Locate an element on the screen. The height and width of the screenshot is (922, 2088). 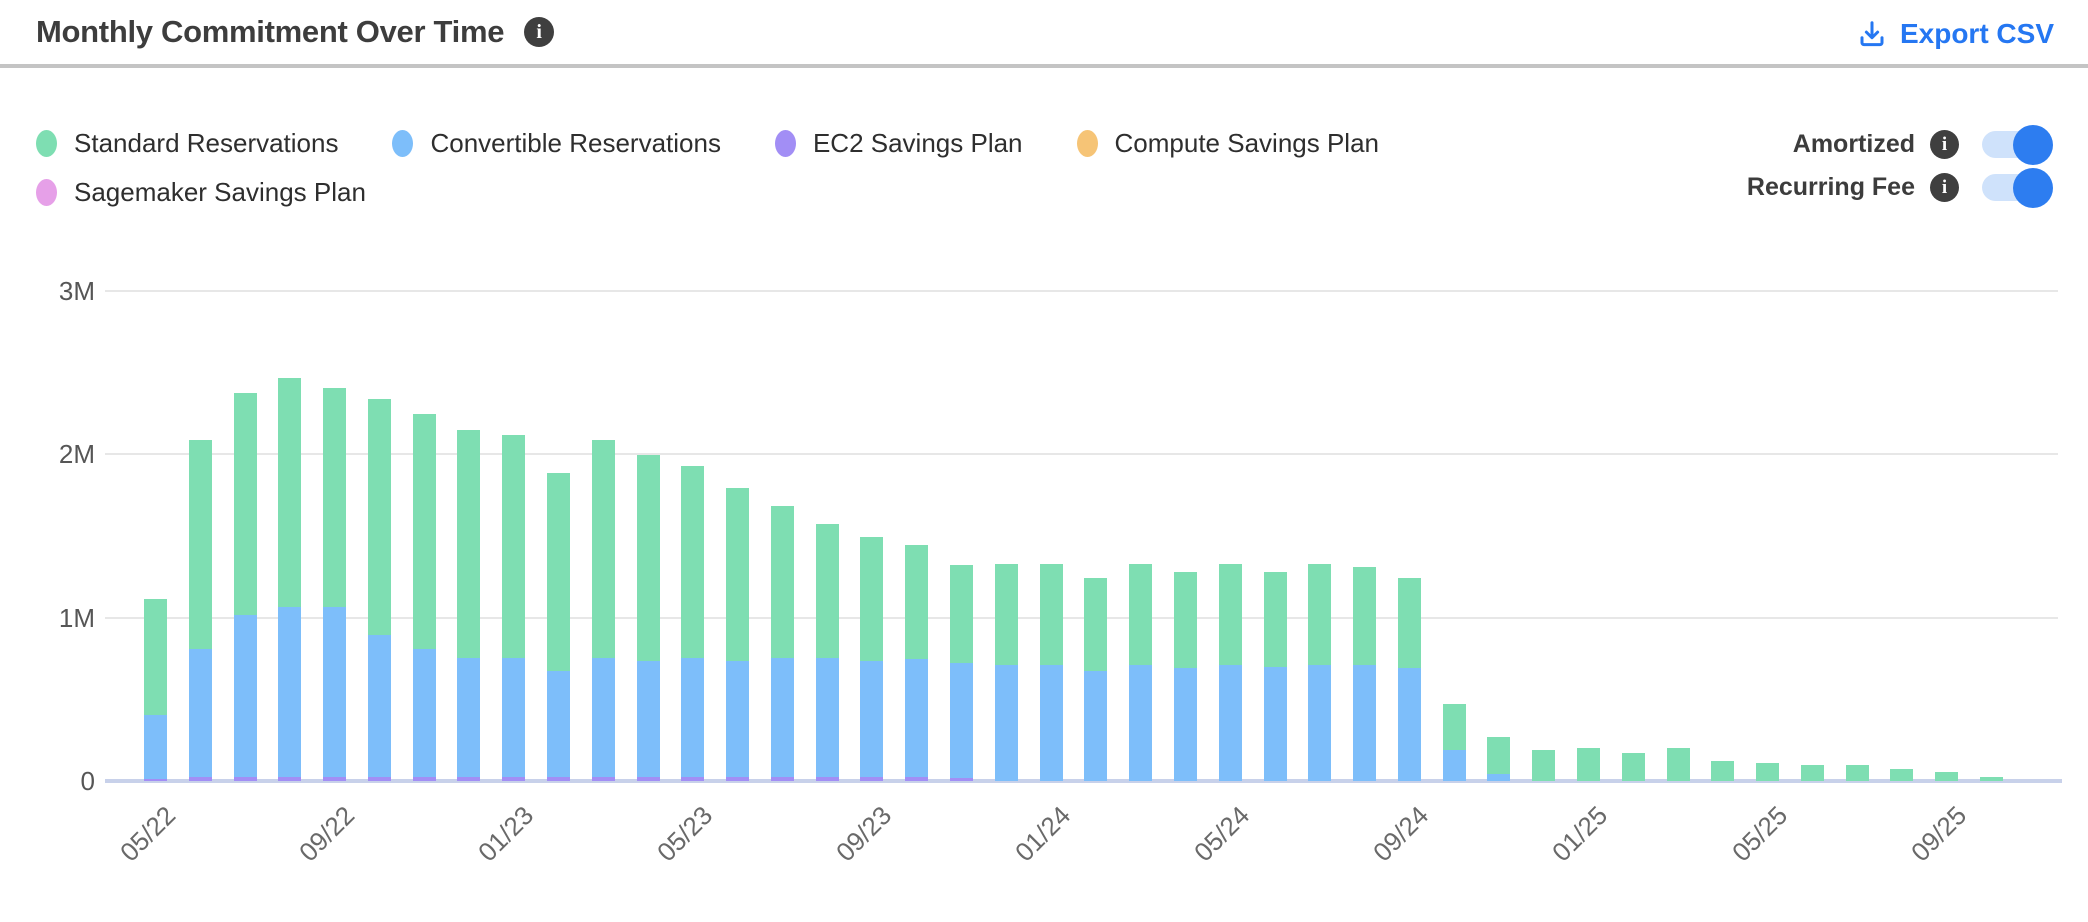
legend-label: Standard Reservations is located at coordinates (206, 143).